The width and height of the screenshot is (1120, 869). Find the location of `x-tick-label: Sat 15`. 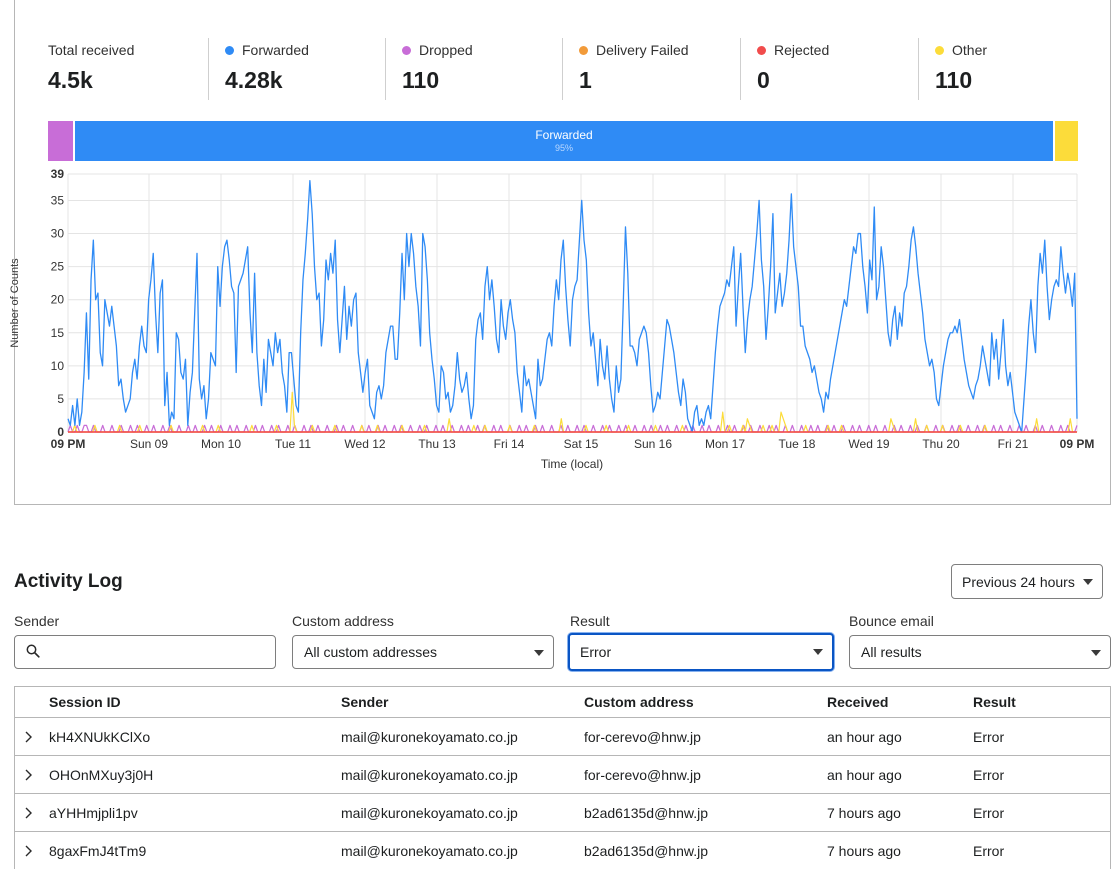

x-tick-label: Sat 15 is located at coordinates (581, 444).